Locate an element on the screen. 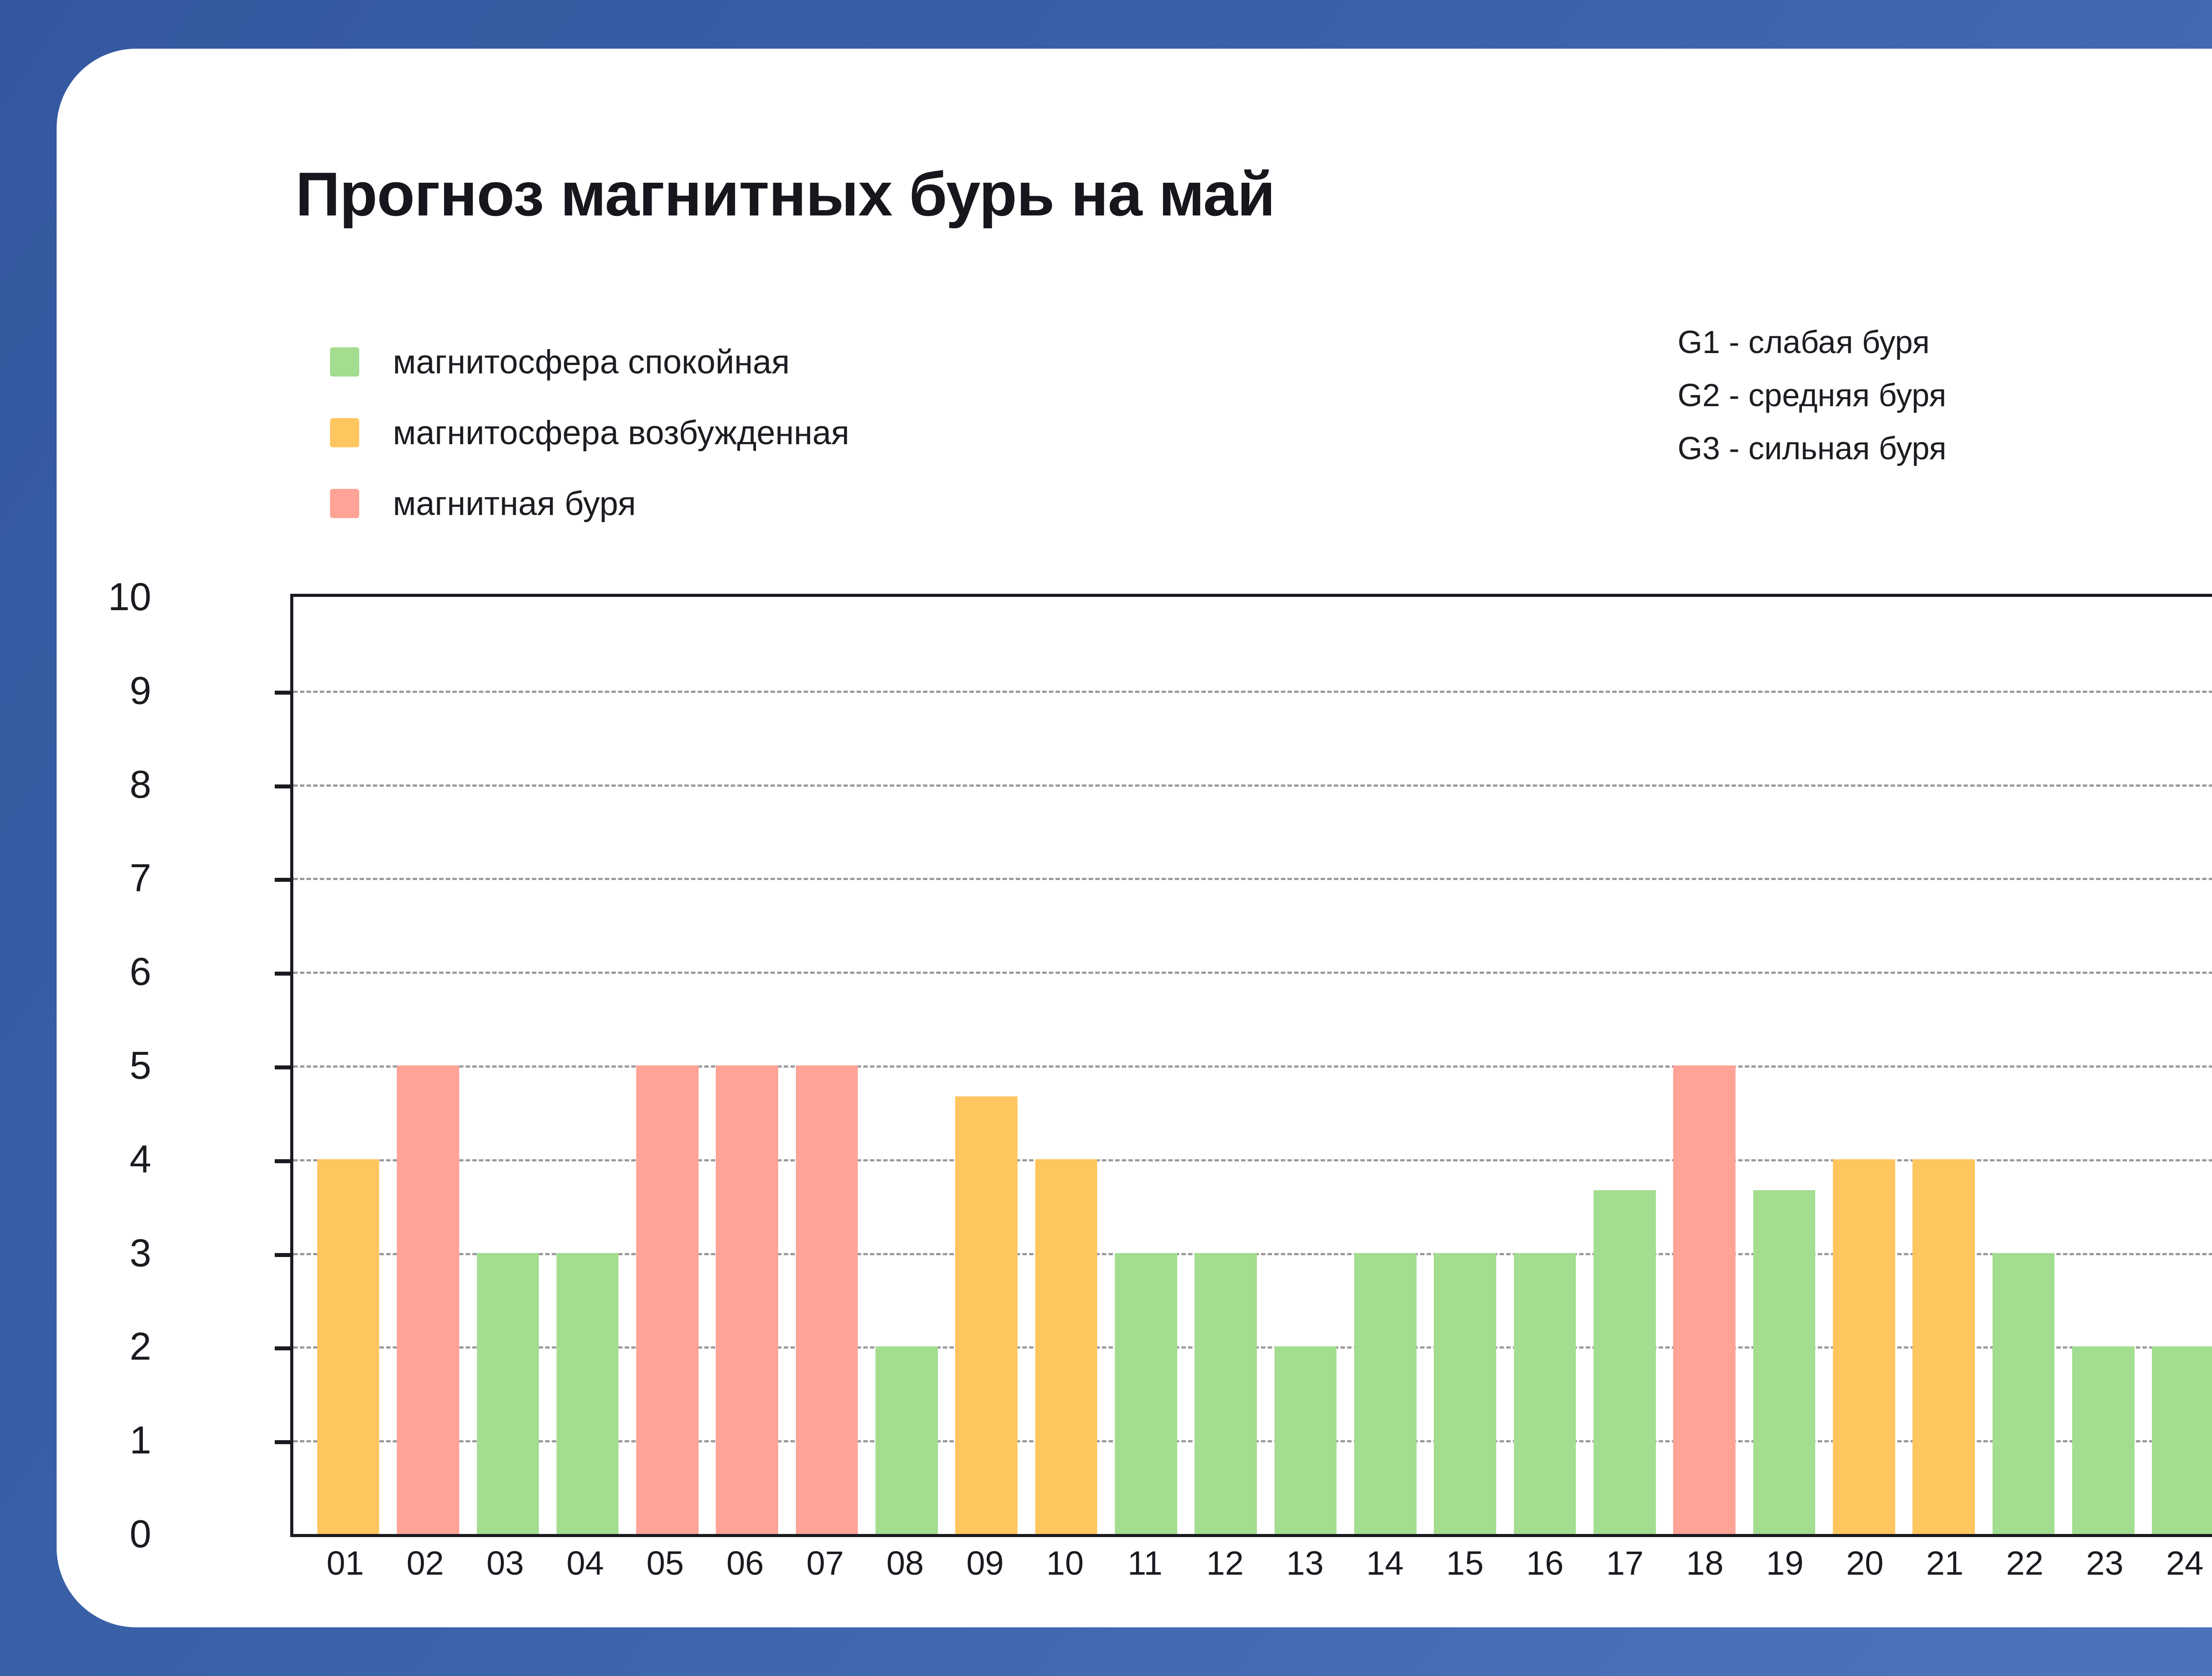  x-axis-tick-label: 18 is located at coordinates (1705, 1563).